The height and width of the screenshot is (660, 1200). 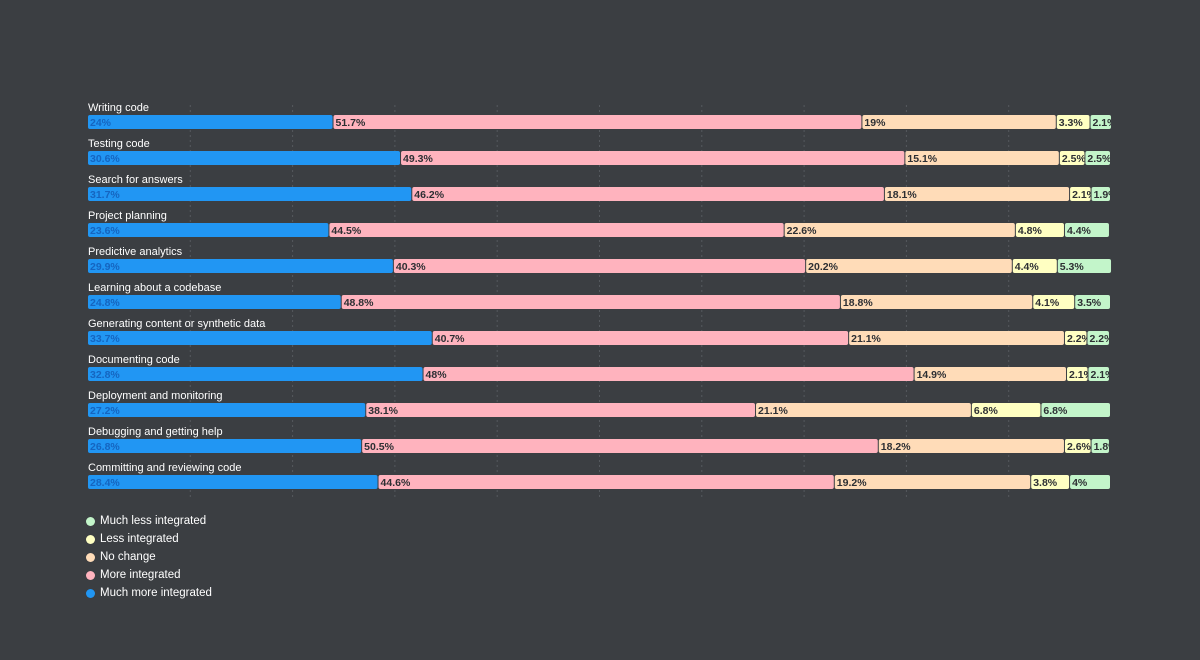 I want to click on data-label: 44.6%, so click(x=396, y=483).